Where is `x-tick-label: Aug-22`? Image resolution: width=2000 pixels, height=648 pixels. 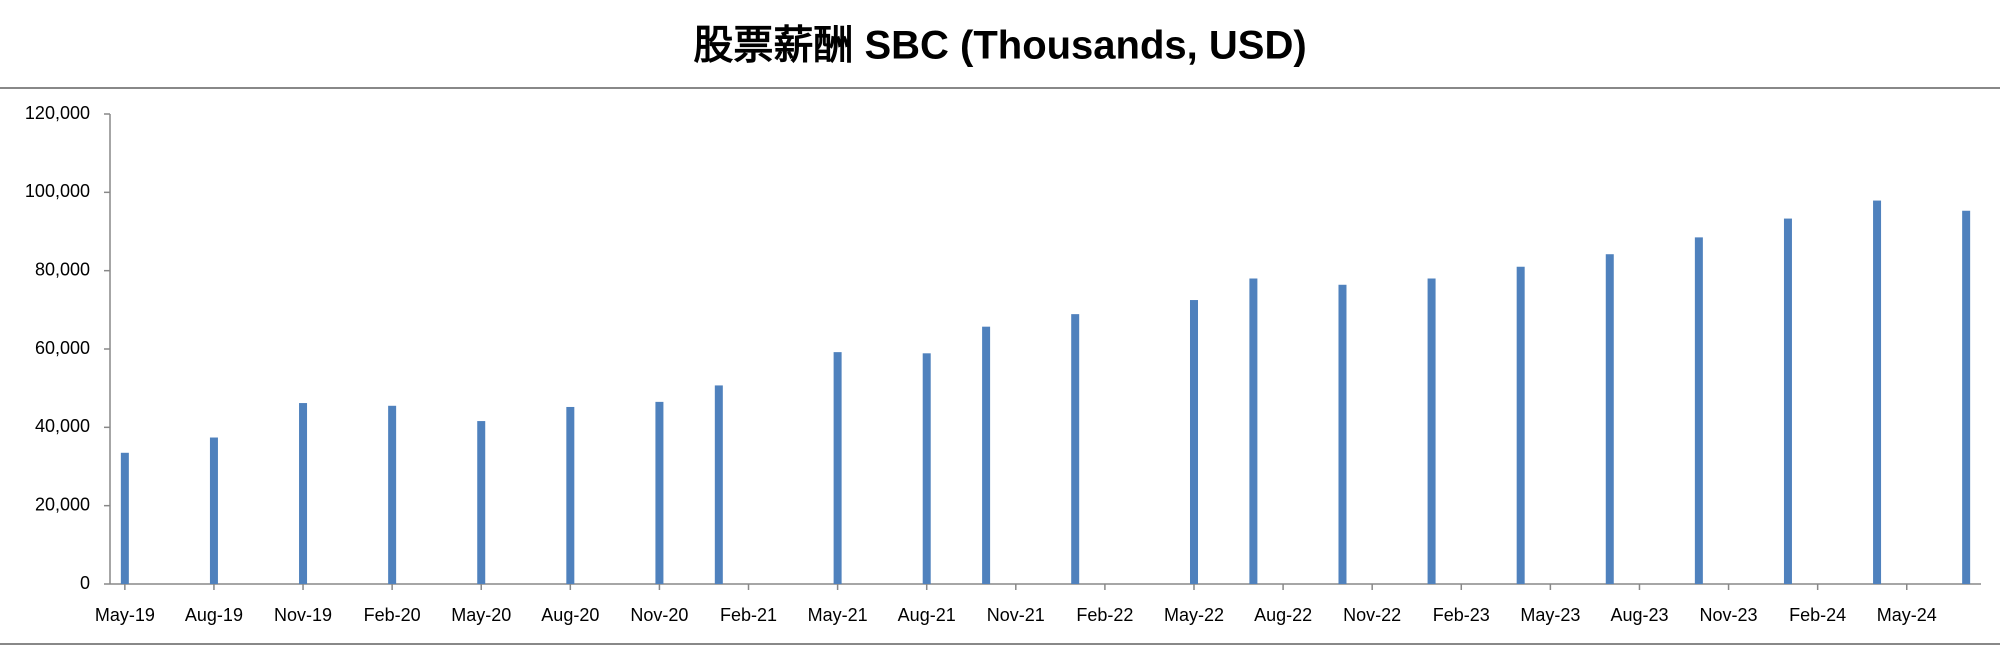
x-tick-label: Aug-22 is located at coordinates (1283, 615).